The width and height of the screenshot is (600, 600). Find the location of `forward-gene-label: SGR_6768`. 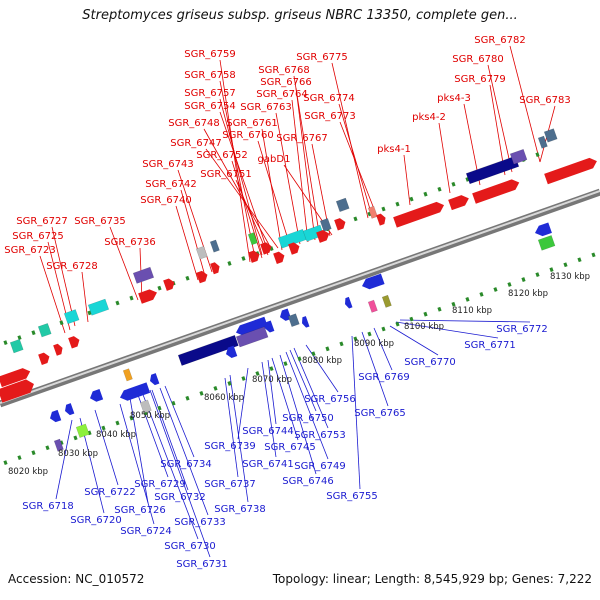

forward-gene-label: SGR_6768 is located at coordinates (284, 70).